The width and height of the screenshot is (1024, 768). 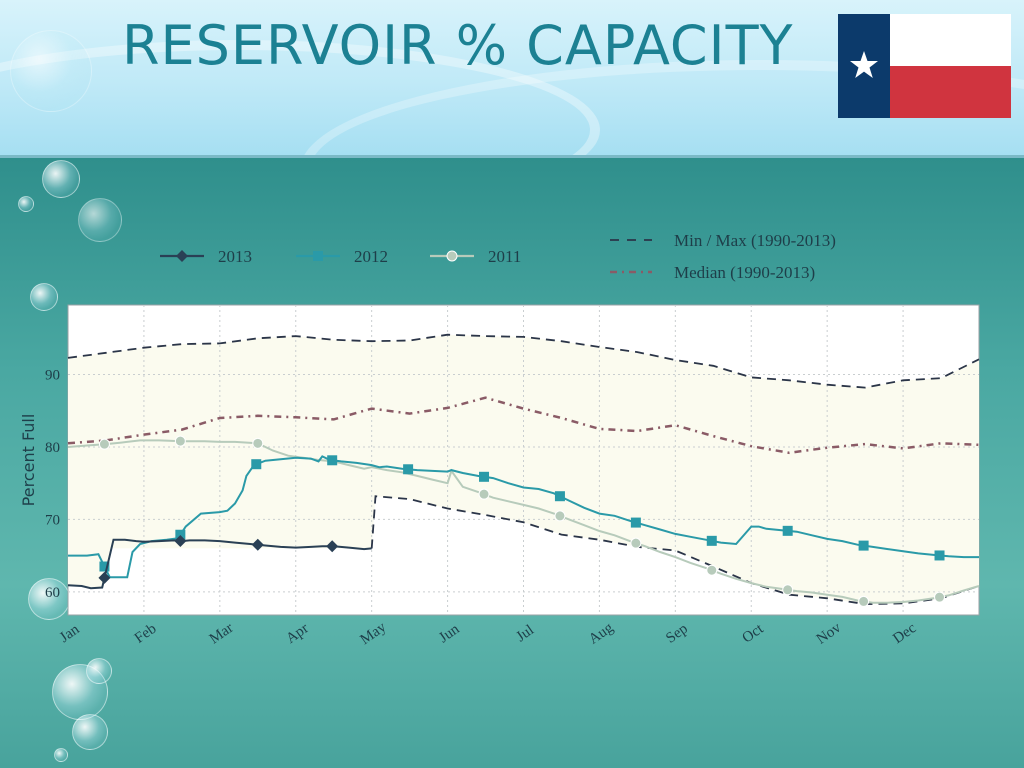 I want to click on median-line, so click(x=523, y=425).